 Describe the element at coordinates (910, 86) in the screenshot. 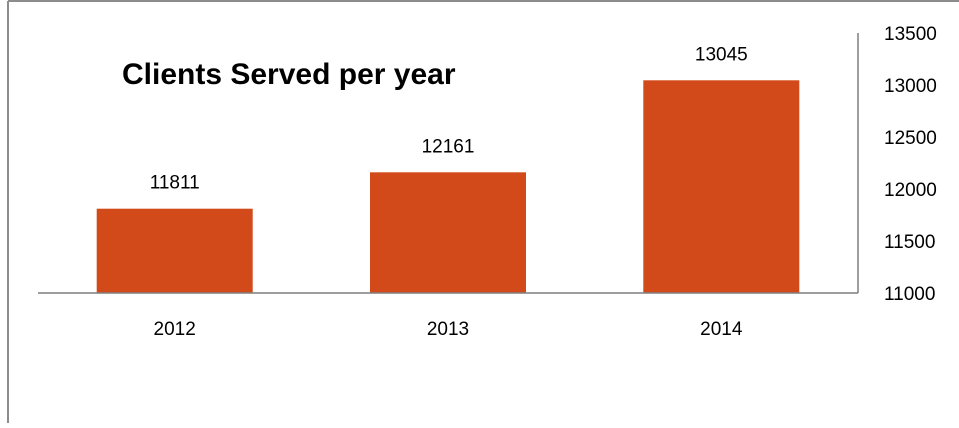

I see `y-tick-label-13000: 13000` at that location.